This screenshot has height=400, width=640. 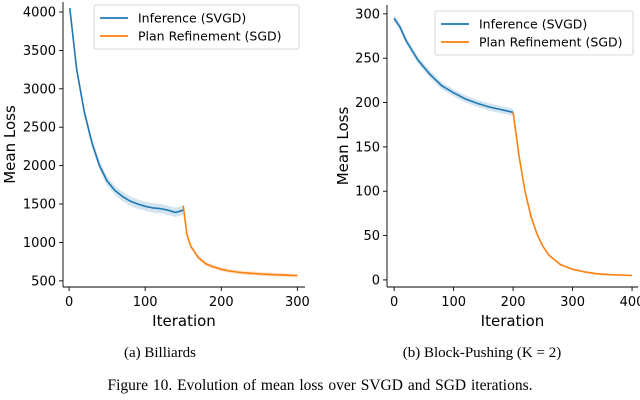 I want to click on y-tick-label: 0, so click(x=376, y=280).